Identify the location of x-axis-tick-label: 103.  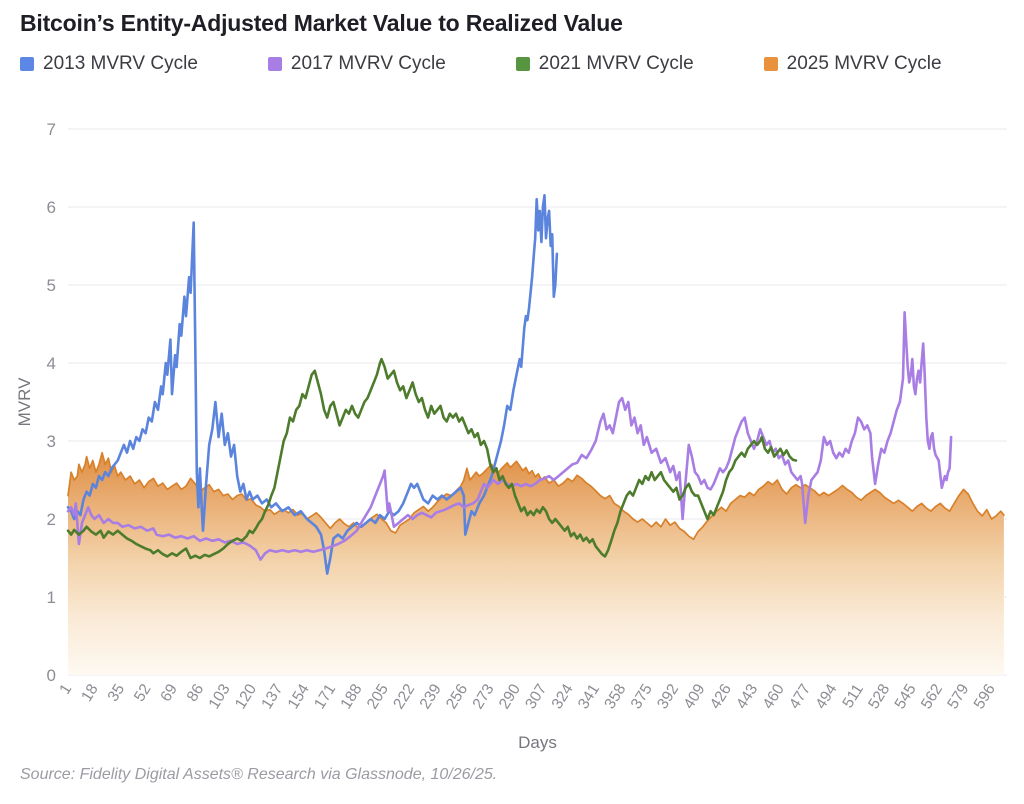
(220, 696).